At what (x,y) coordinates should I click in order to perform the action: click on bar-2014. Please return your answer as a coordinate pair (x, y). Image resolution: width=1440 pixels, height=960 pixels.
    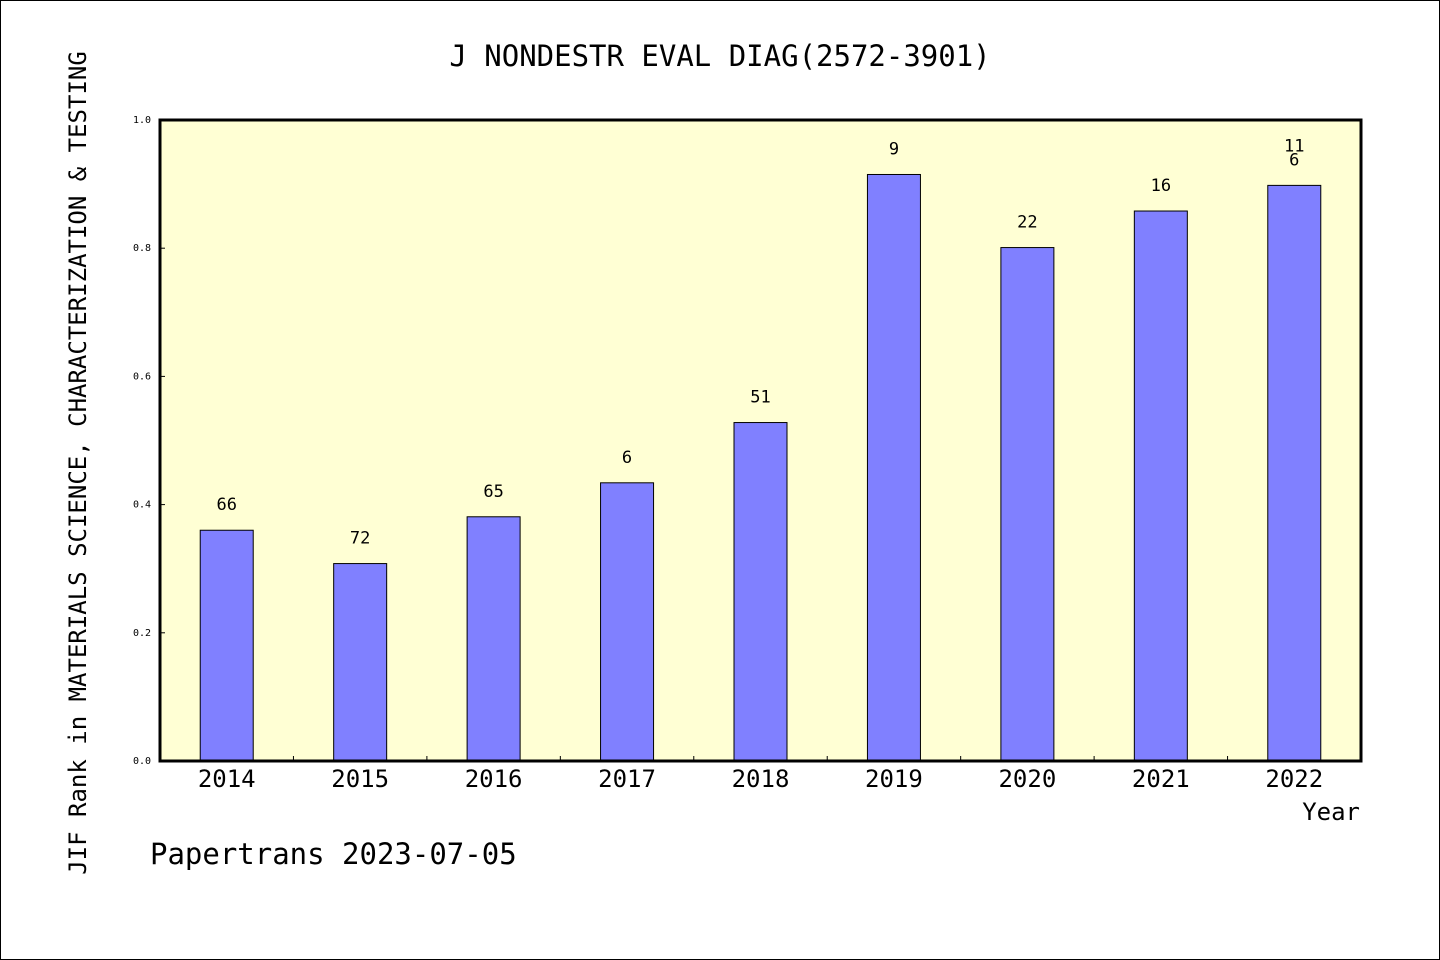
    Looking at the image, I should click on (226, 645).